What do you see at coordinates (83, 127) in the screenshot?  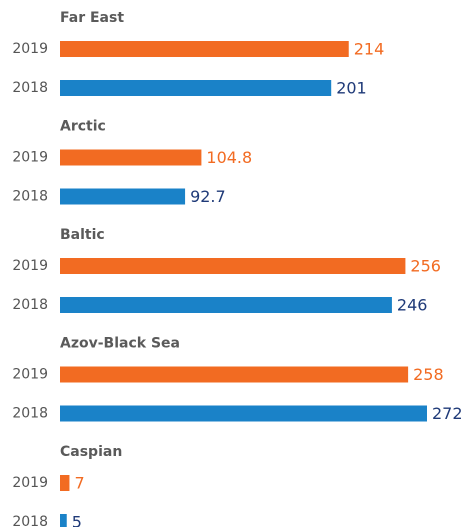 I see `group-label: Arctic` at bounding box center [83, 127].